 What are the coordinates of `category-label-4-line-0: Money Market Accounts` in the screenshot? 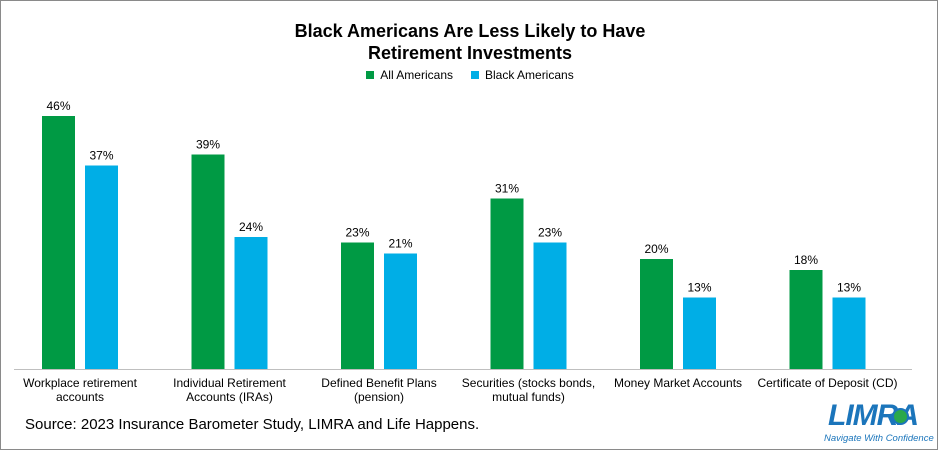 It's located at (678, 383).